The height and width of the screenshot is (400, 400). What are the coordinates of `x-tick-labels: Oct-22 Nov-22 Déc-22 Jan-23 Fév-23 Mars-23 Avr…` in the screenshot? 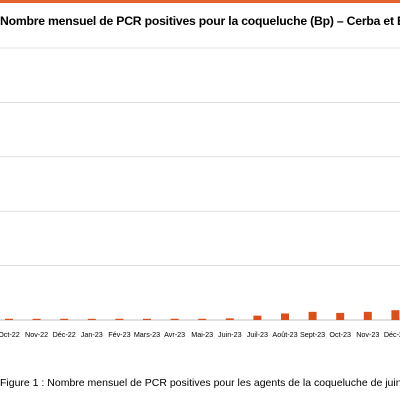 It's located at (200, 334).